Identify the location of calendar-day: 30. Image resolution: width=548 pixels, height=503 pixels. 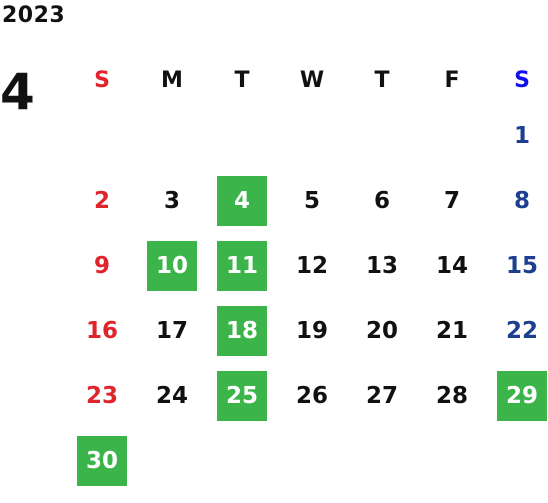
(102, 460).